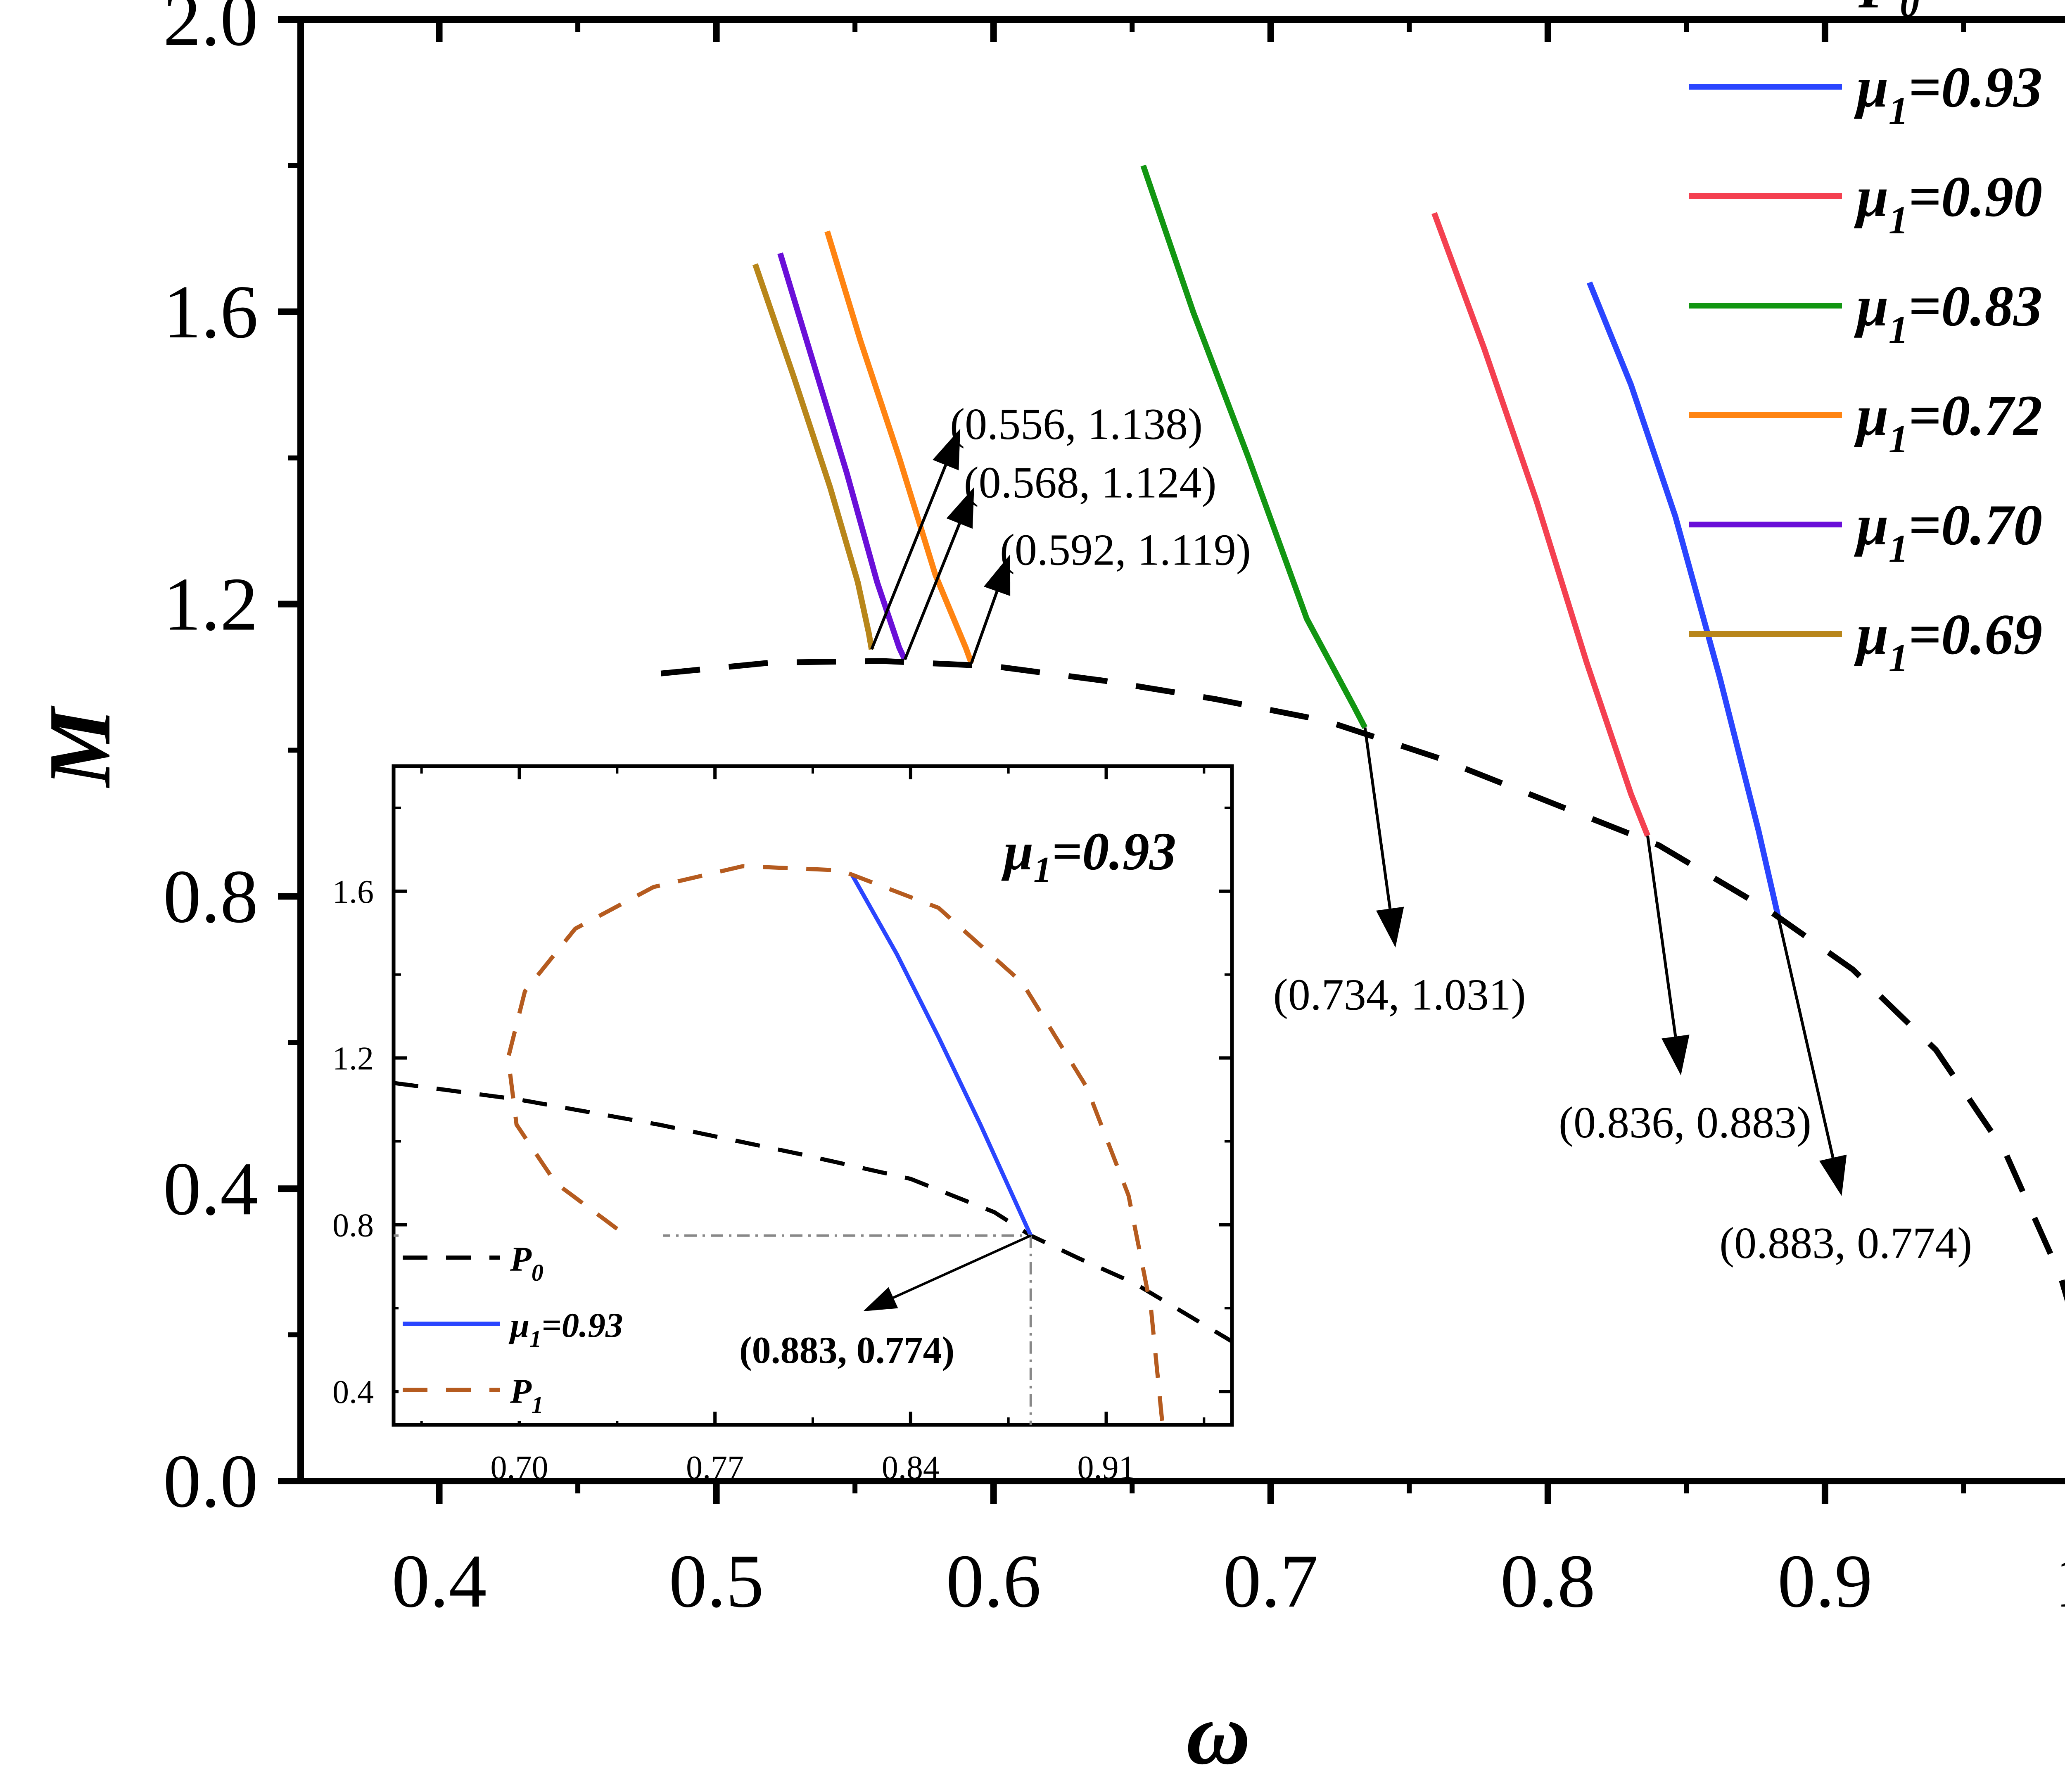 This screenshot has height=1792, width=2065. What do you see at coordinates (1975, 306) in the screenshot?
I see `legend-value: =0.83` at bounding box center [1975, 306].